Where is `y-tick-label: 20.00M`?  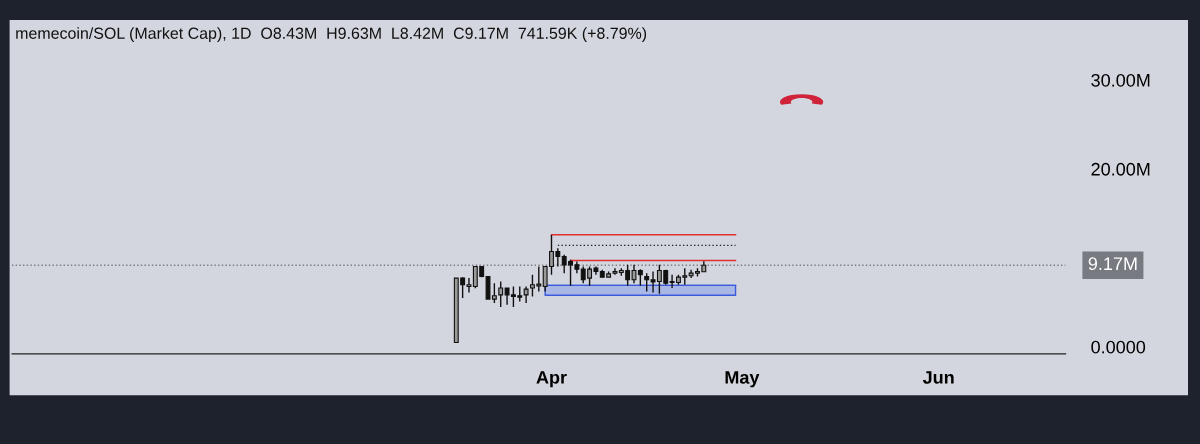
y-tick-label: 20.00M is located at coordinates (1120, 169).